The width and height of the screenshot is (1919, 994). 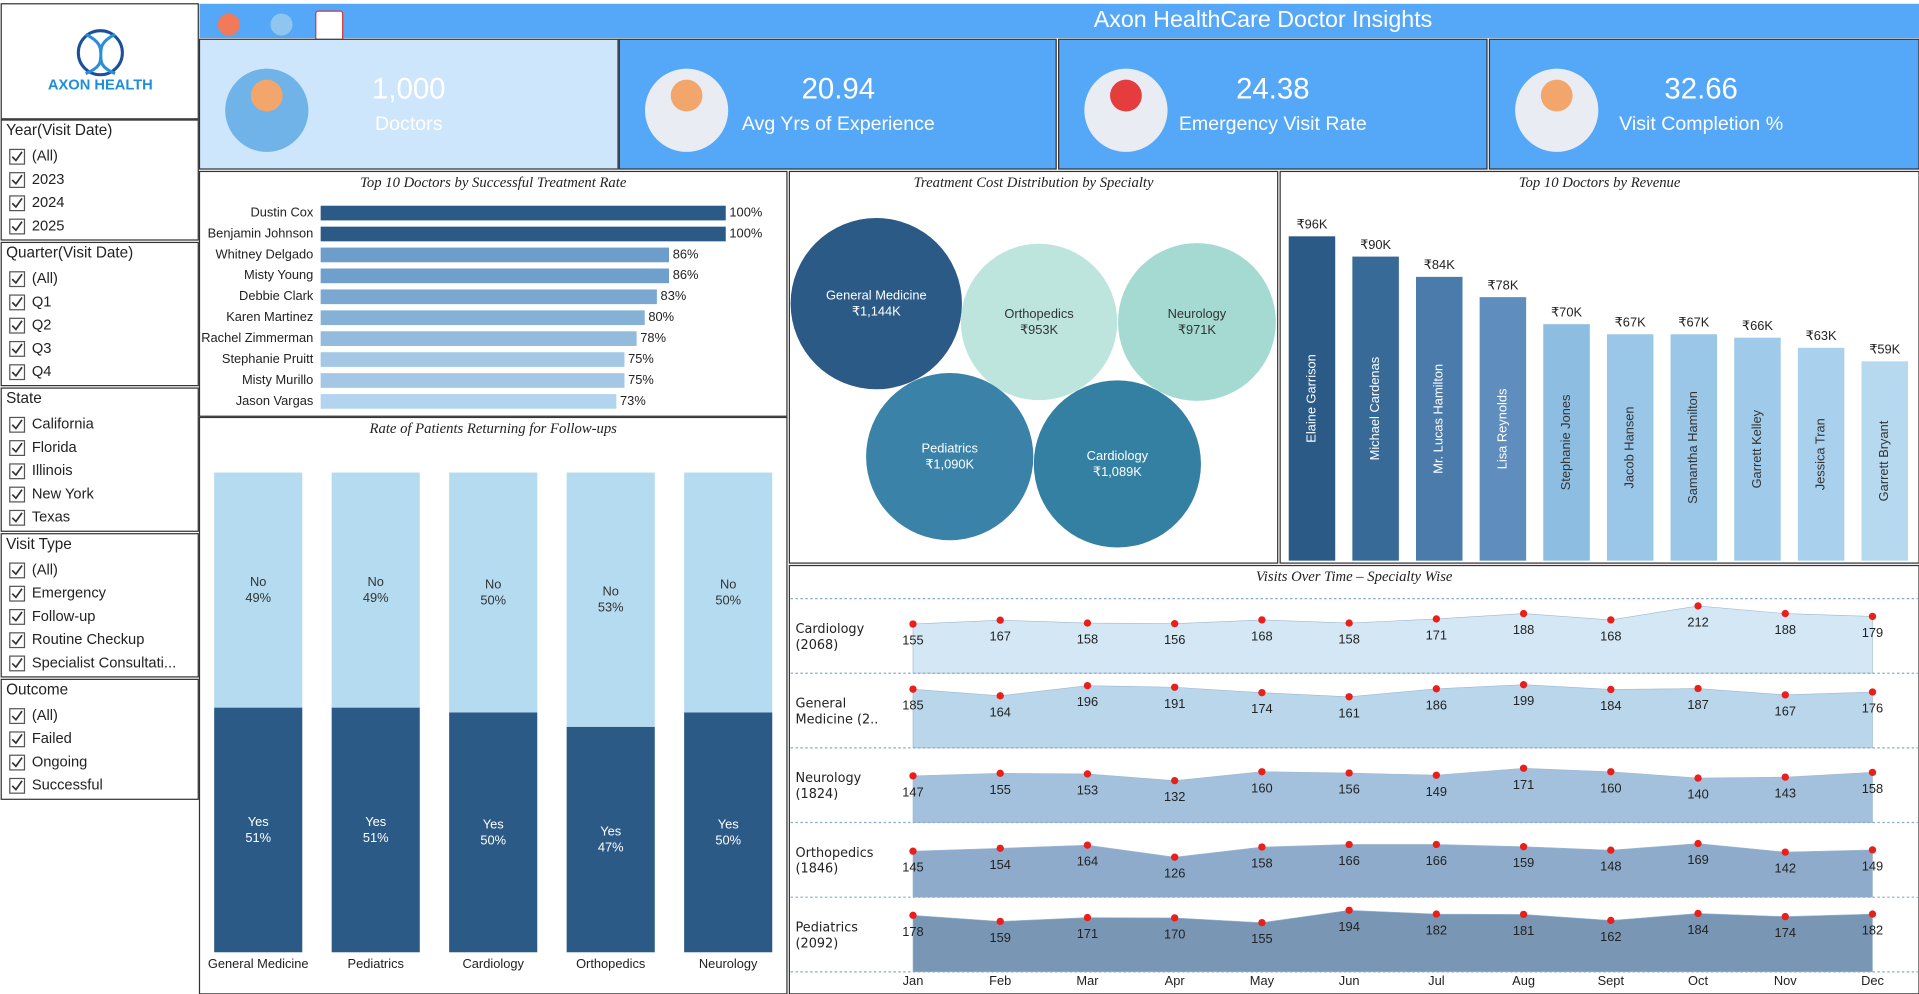 What do you see at coordinates (1556, 95) in the screenshot?
I see `icon-shape` at bounding box center [1556, 95].